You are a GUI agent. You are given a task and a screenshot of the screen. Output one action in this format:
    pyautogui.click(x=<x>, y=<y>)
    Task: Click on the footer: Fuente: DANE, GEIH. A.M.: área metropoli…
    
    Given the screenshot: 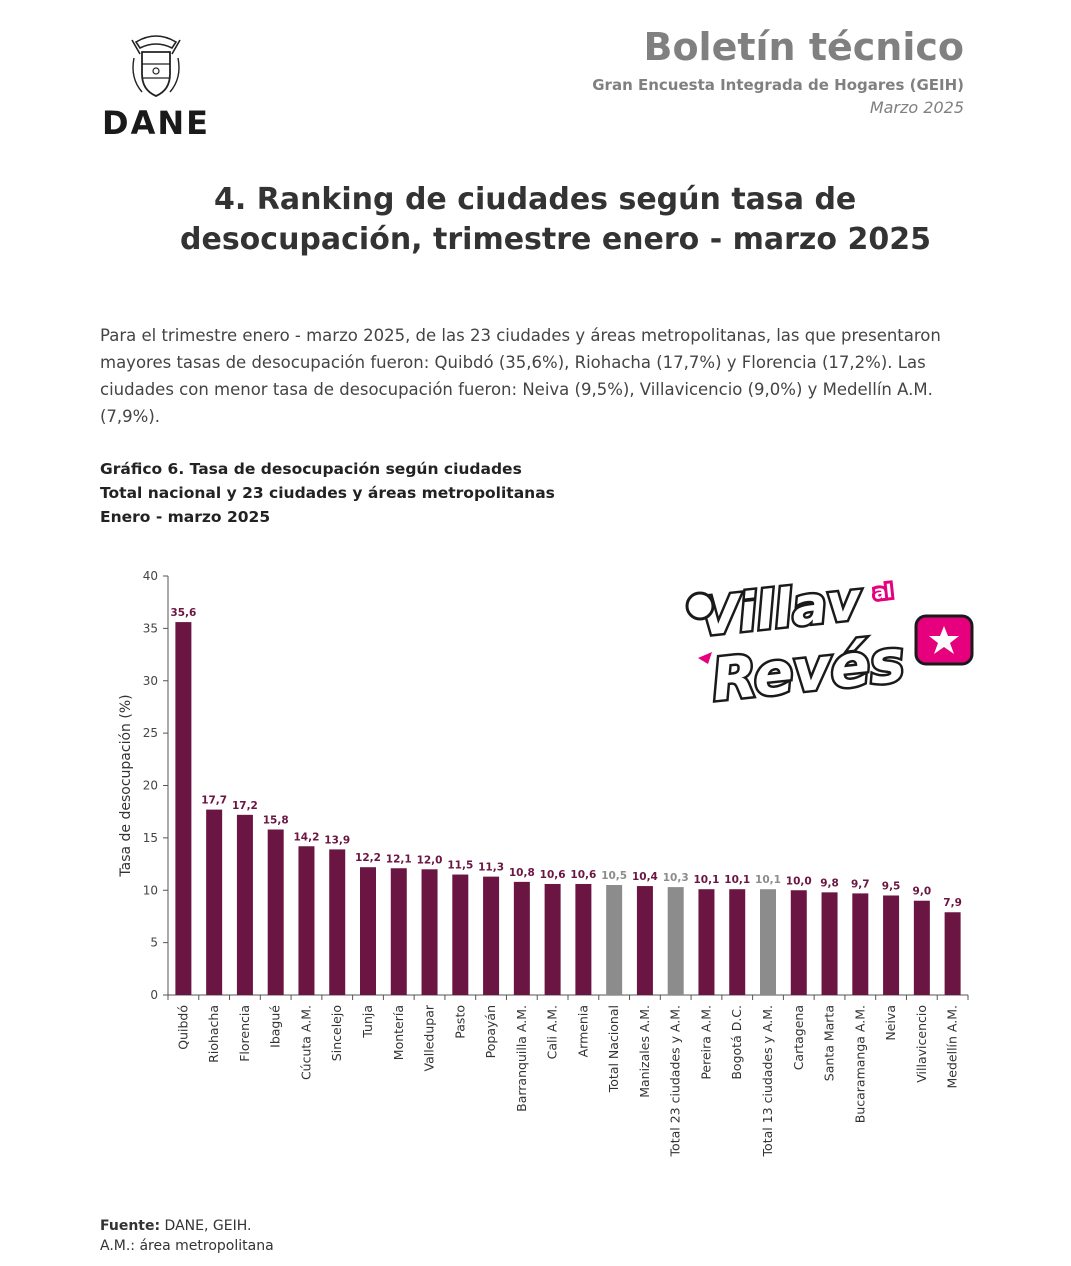 What is the action you would take?
    pyautogui.click(x=187, y=1236)
    